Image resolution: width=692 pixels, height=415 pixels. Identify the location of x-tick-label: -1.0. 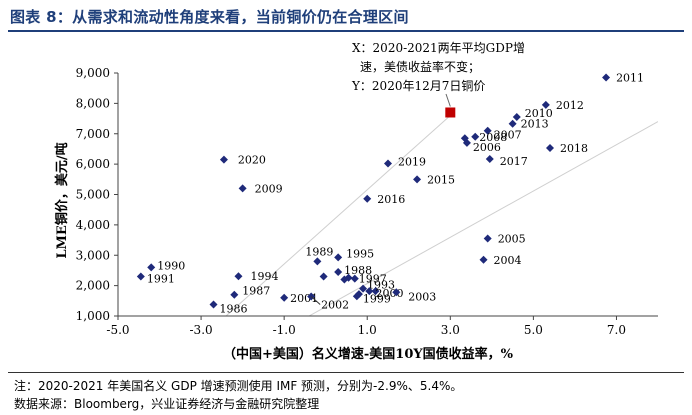
(284, 330).